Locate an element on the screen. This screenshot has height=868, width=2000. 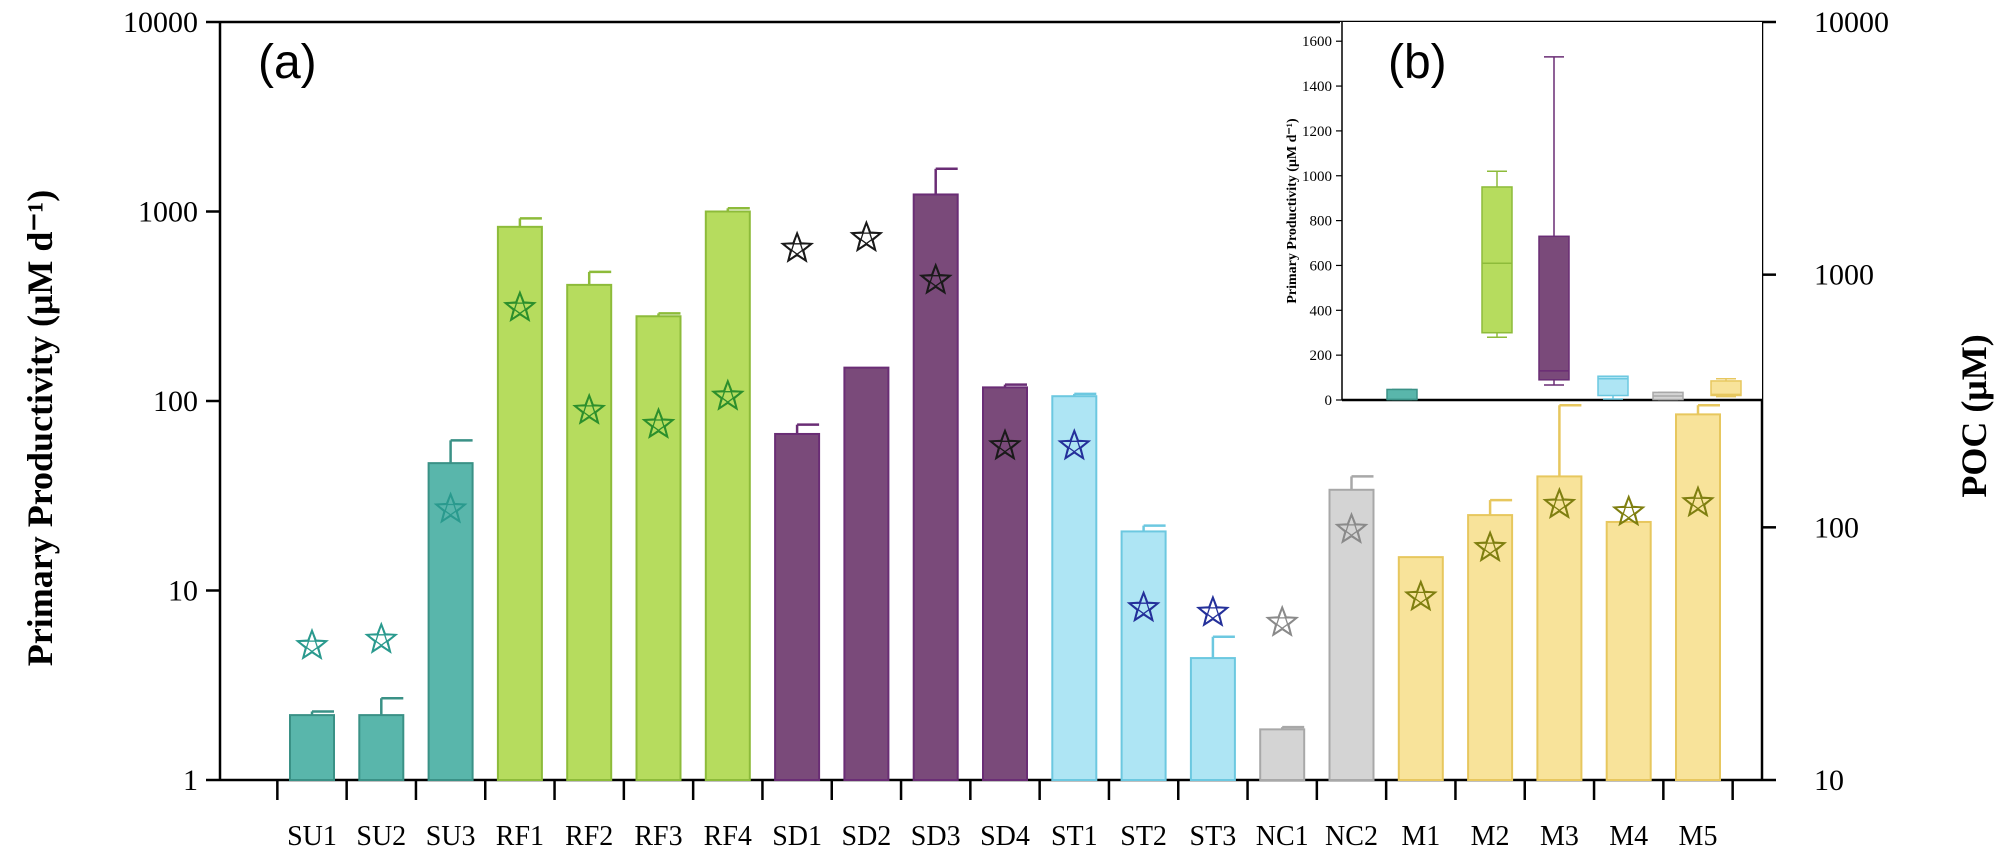
poc-star-su3 is located at coordinates (450, 507).